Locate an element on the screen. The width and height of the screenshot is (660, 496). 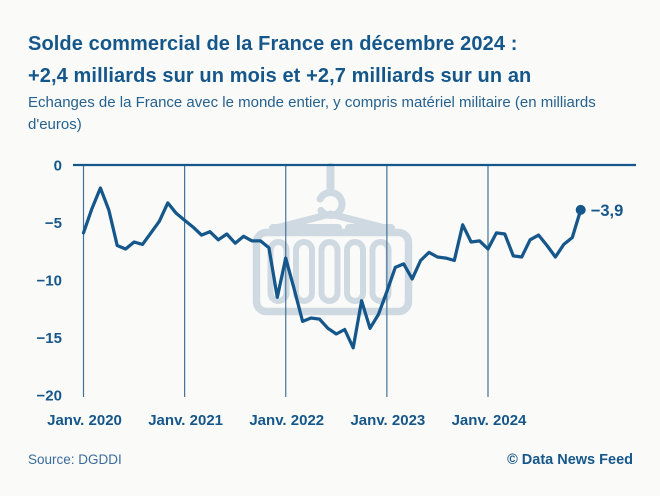
shipping-container-icon is located at coordinates (332, 239).